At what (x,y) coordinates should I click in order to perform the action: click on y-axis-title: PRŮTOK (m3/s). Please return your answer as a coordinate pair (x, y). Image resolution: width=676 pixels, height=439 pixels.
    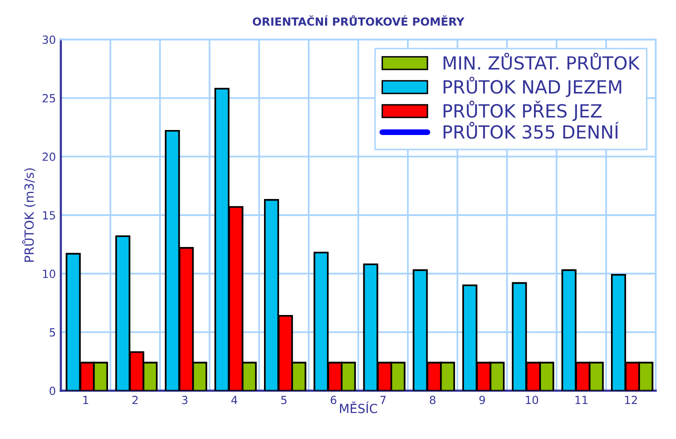
    Looking at the image, I should click on (29, 215).